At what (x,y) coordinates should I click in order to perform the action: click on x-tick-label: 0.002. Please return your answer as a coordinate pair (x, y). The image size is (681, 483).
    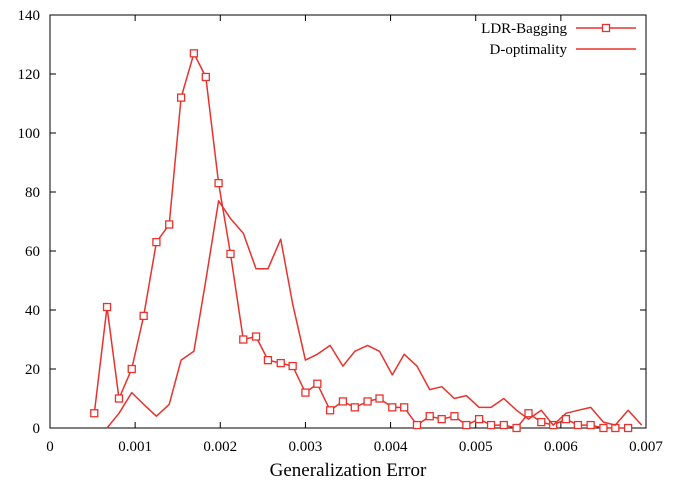
    Looking at the image, I should click on (220, 447).